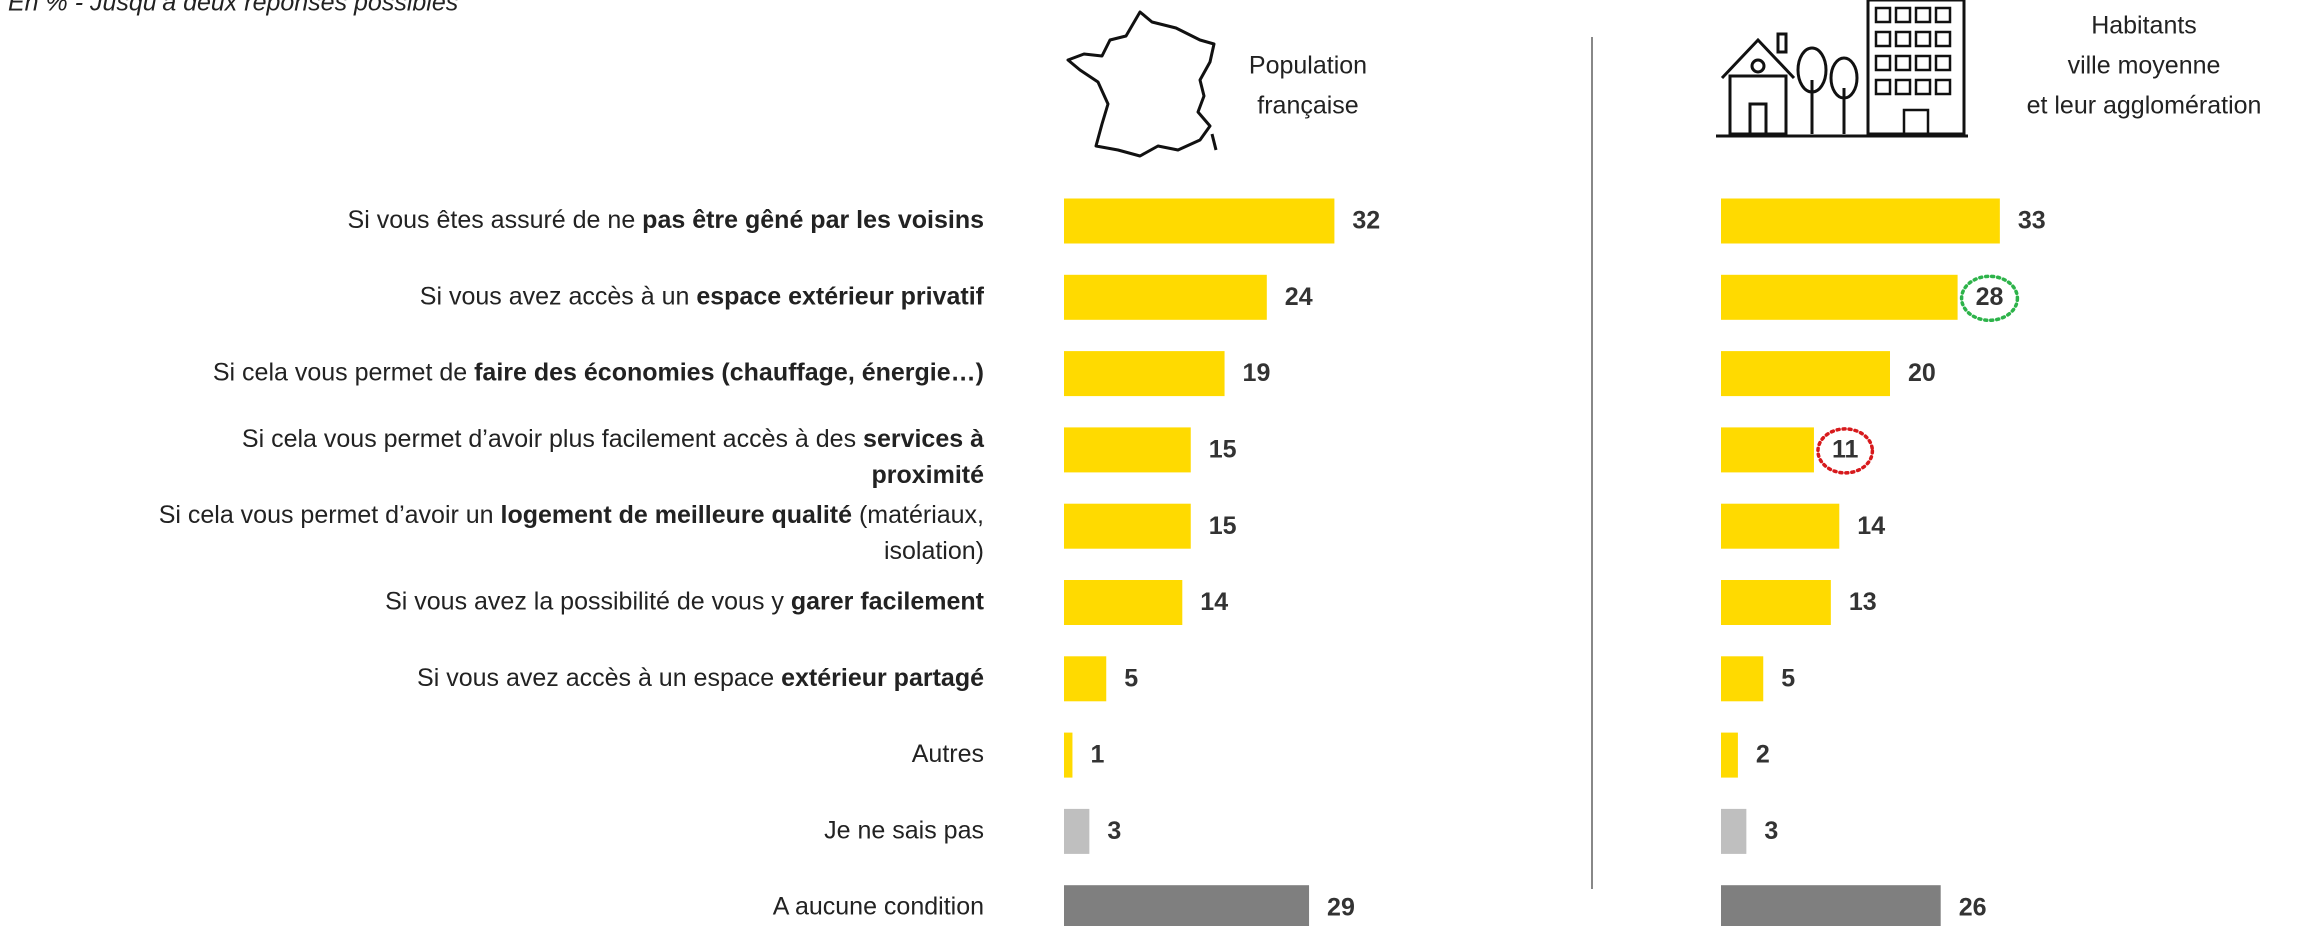  What do you see at coordinates (1299, 297) in the screenshot?
I see `value-label: 24` at bounding box center [1299, 297].